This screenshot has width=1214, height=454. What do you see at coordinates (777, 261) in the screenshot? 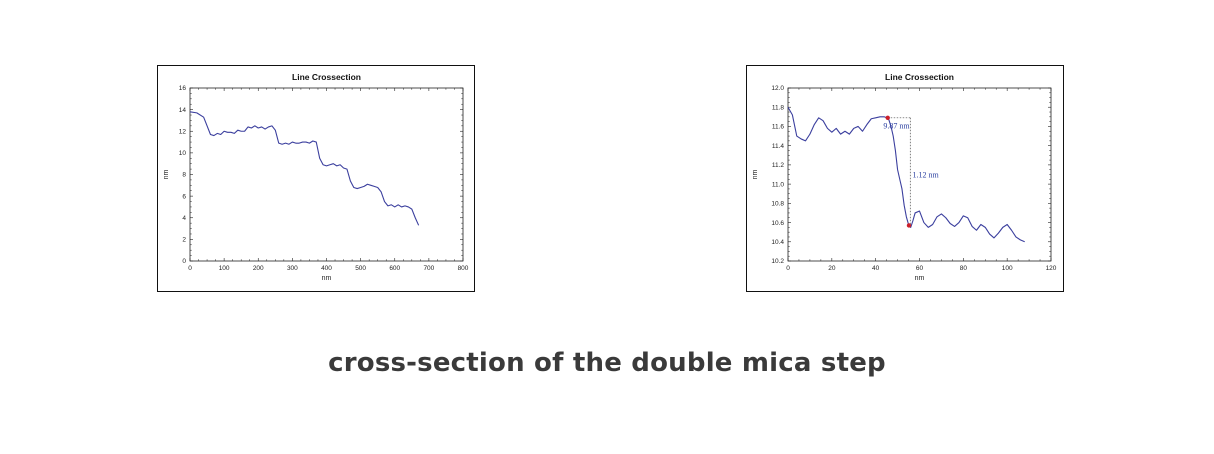
I see `y-tick-label: 10.2` at bounding box center [777, 261].